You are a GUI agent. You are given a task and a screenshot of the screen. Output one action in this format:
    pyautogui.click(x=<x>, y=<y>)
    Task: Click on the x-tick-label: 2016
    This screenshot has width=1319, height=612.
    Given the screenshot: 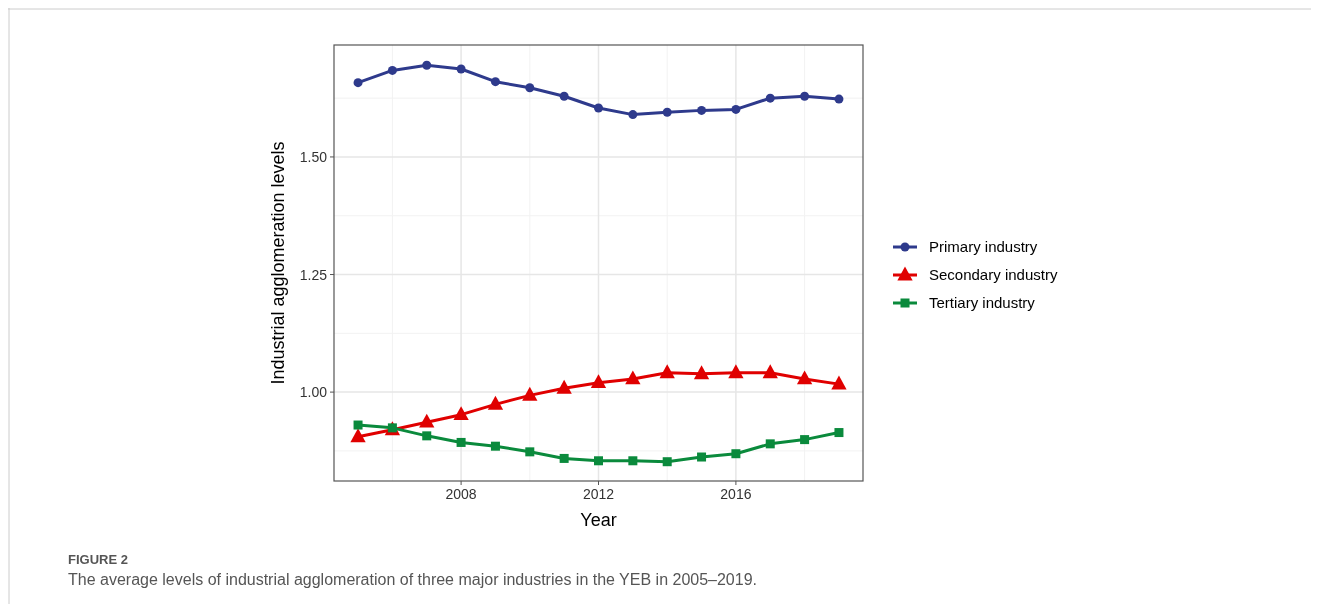 What is the action you would take?
    pyautogui.click(x=736, y=494)
    